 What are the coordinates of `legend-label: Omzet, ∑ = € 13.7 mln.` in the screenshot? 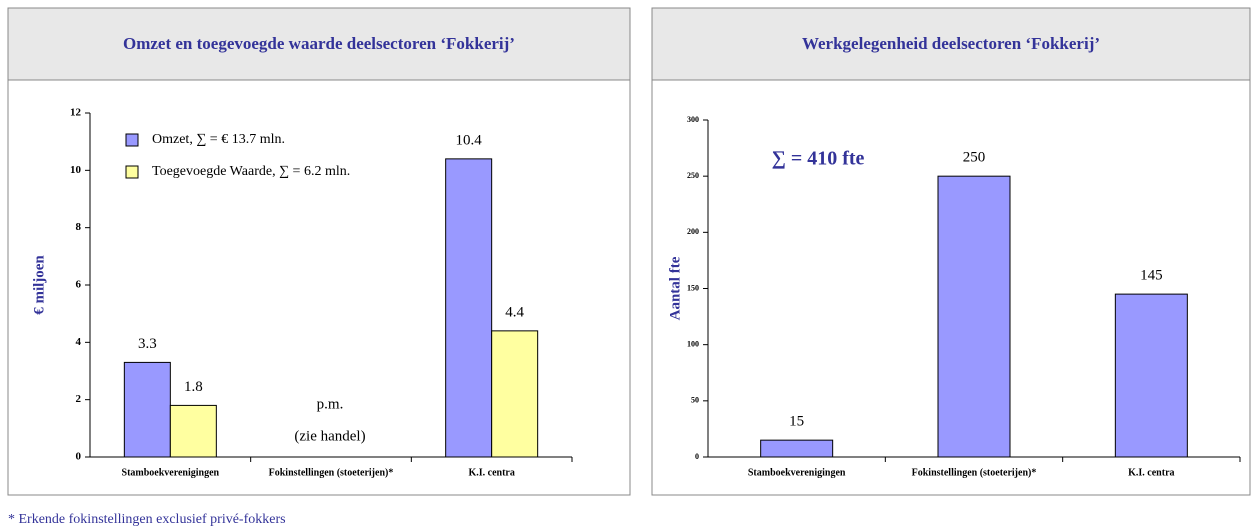 It's located at (218, 139).